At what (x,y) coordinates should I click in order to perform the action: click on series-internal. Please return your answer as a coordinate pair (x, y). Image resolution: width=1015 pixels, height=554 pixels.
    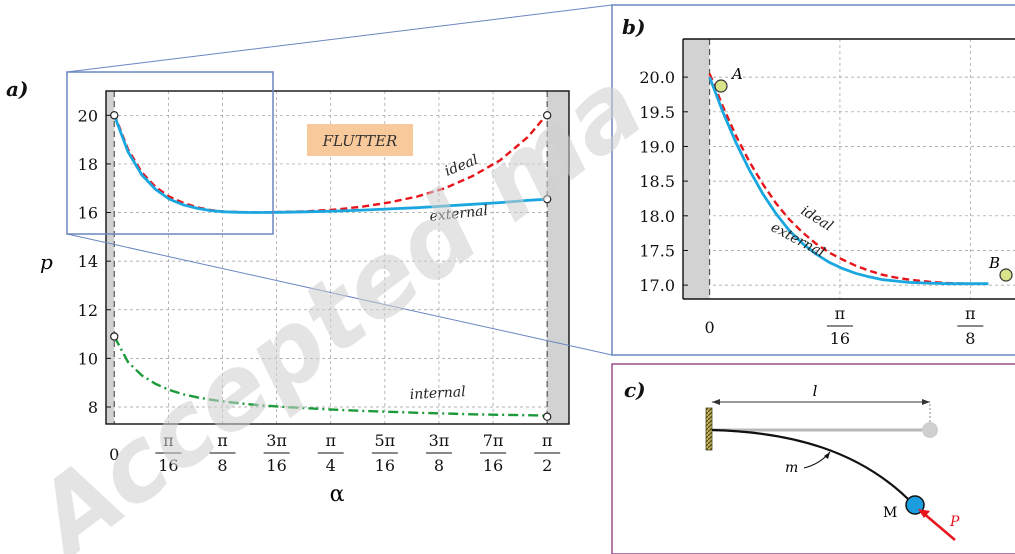
    Looking at the image, I should click on (330, 376).